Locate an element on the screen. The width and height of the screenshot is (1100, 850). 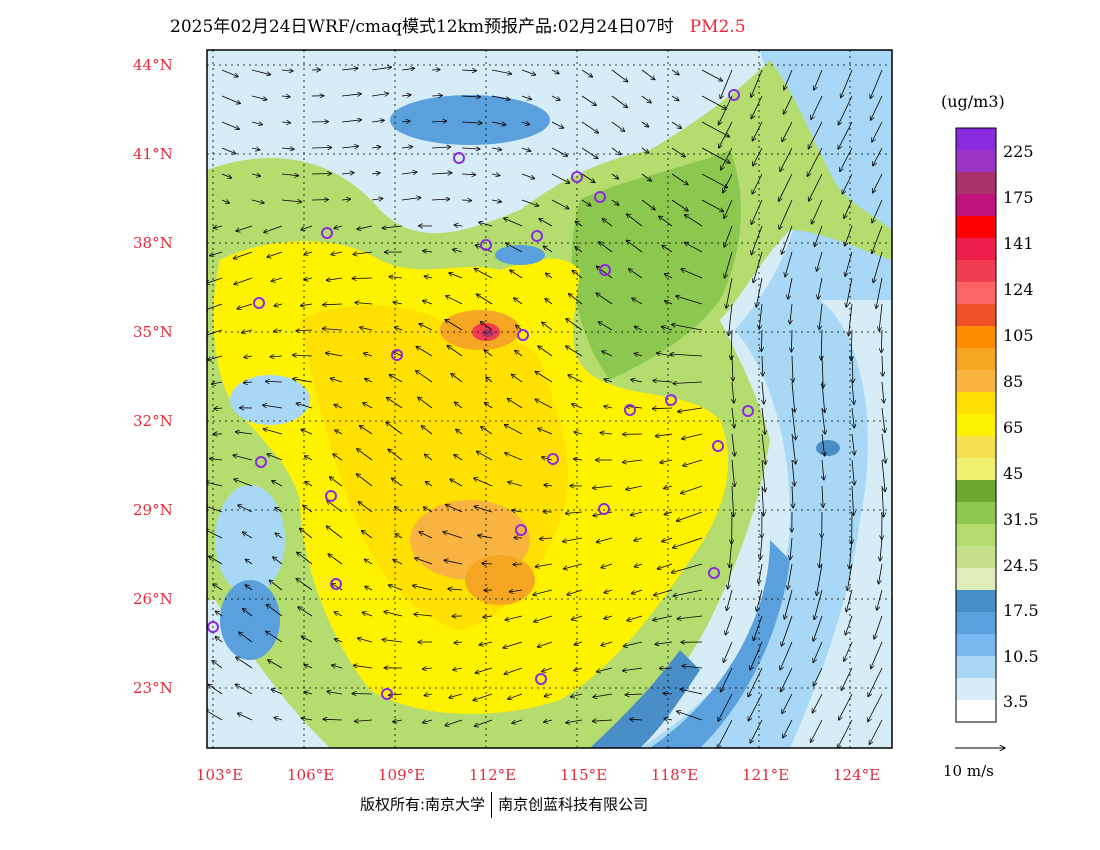
lon-label: 109°E is located at coordinates (402, 775).